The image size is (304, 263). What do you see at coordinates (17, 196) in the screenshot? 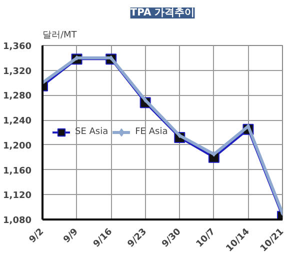
I see `y-tick-label: 1,120` at bounding box center [17, 196].